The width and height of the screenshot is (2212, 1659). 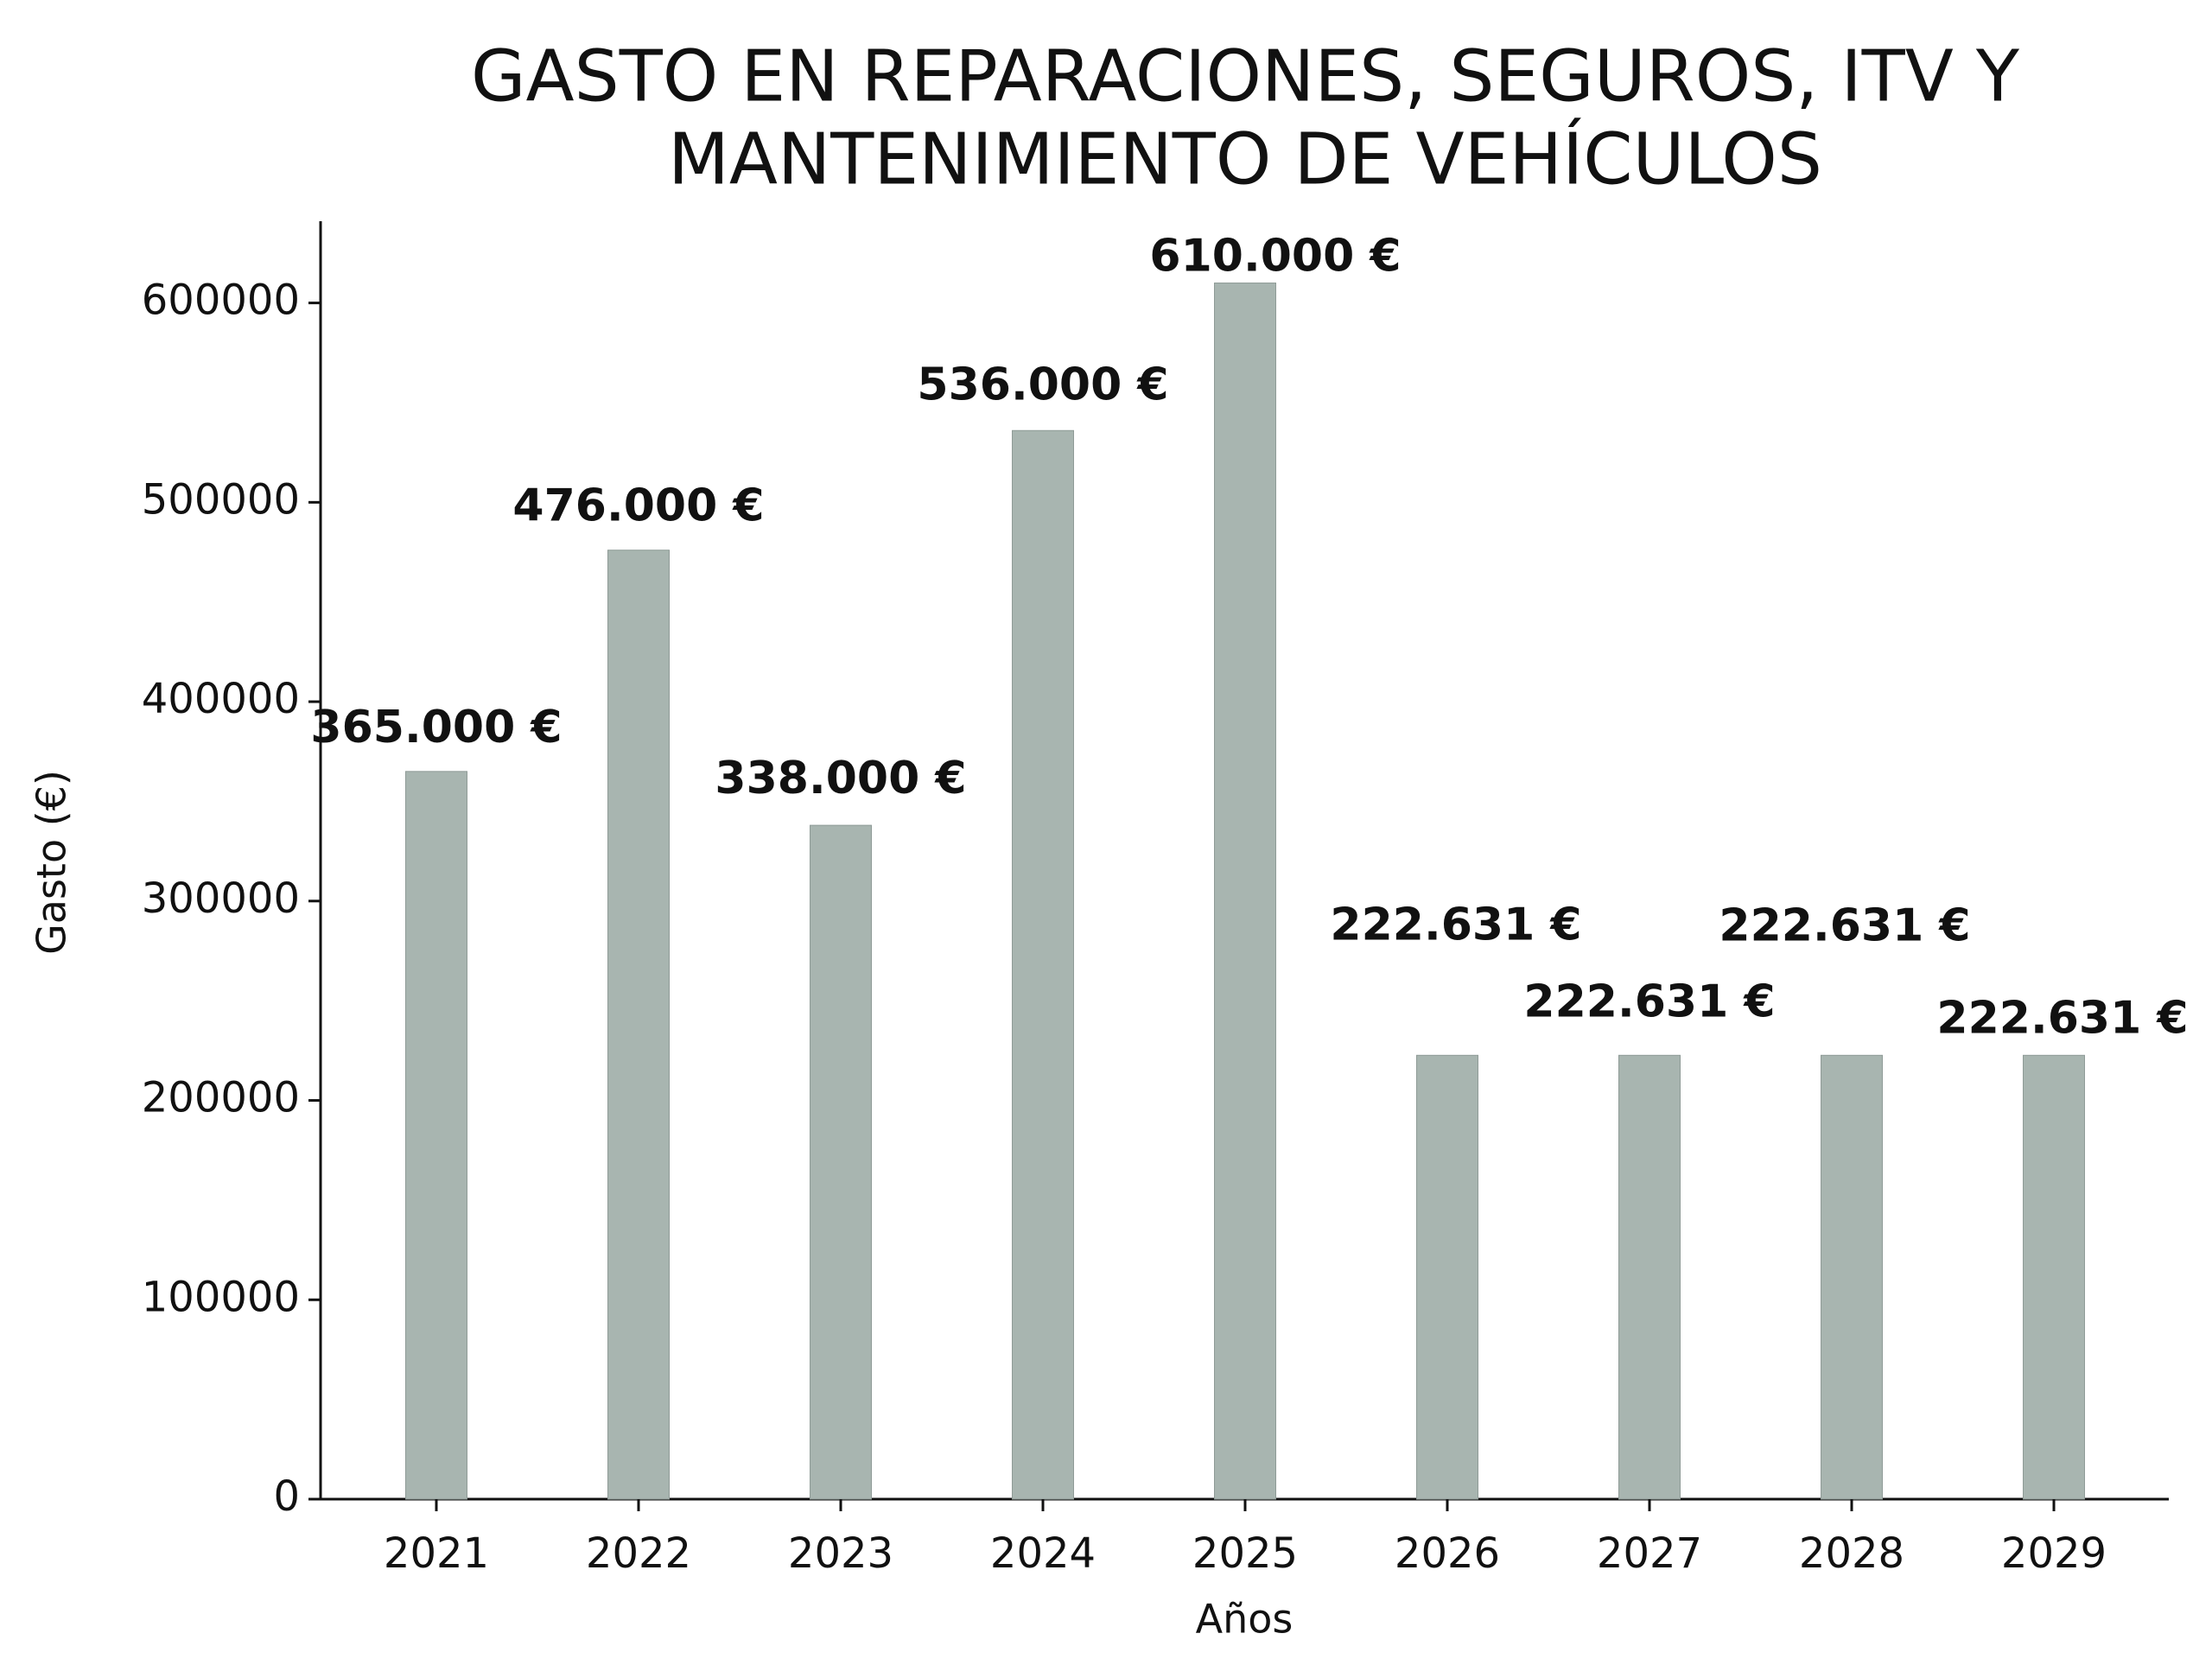 I want to click on y-tick-label: 0, so click(x=286, y=1496).